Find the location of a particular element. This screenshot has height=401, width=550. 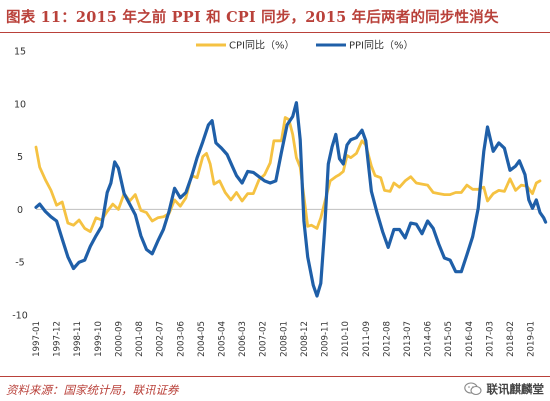

x-tick-label: 2012-08 is located at coordinates (387, 339).